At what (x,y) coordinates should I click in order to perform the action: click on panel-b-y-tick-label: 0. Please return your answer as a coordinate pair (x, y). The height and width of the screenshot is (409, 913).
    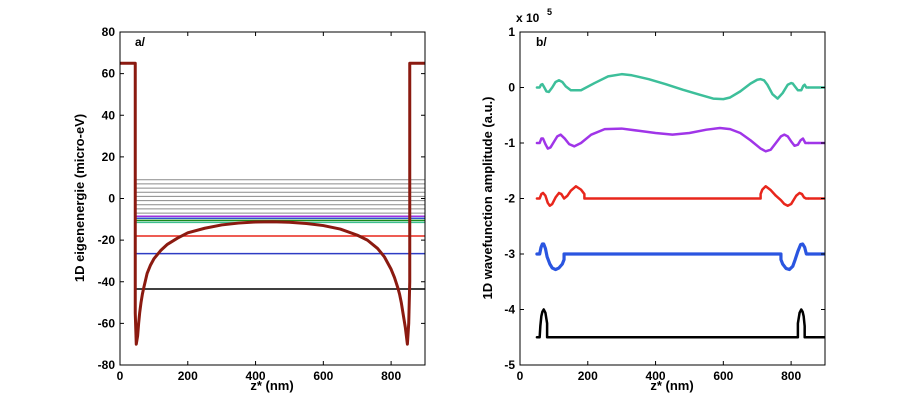
    Looking at the image, I should click on (511, 88).